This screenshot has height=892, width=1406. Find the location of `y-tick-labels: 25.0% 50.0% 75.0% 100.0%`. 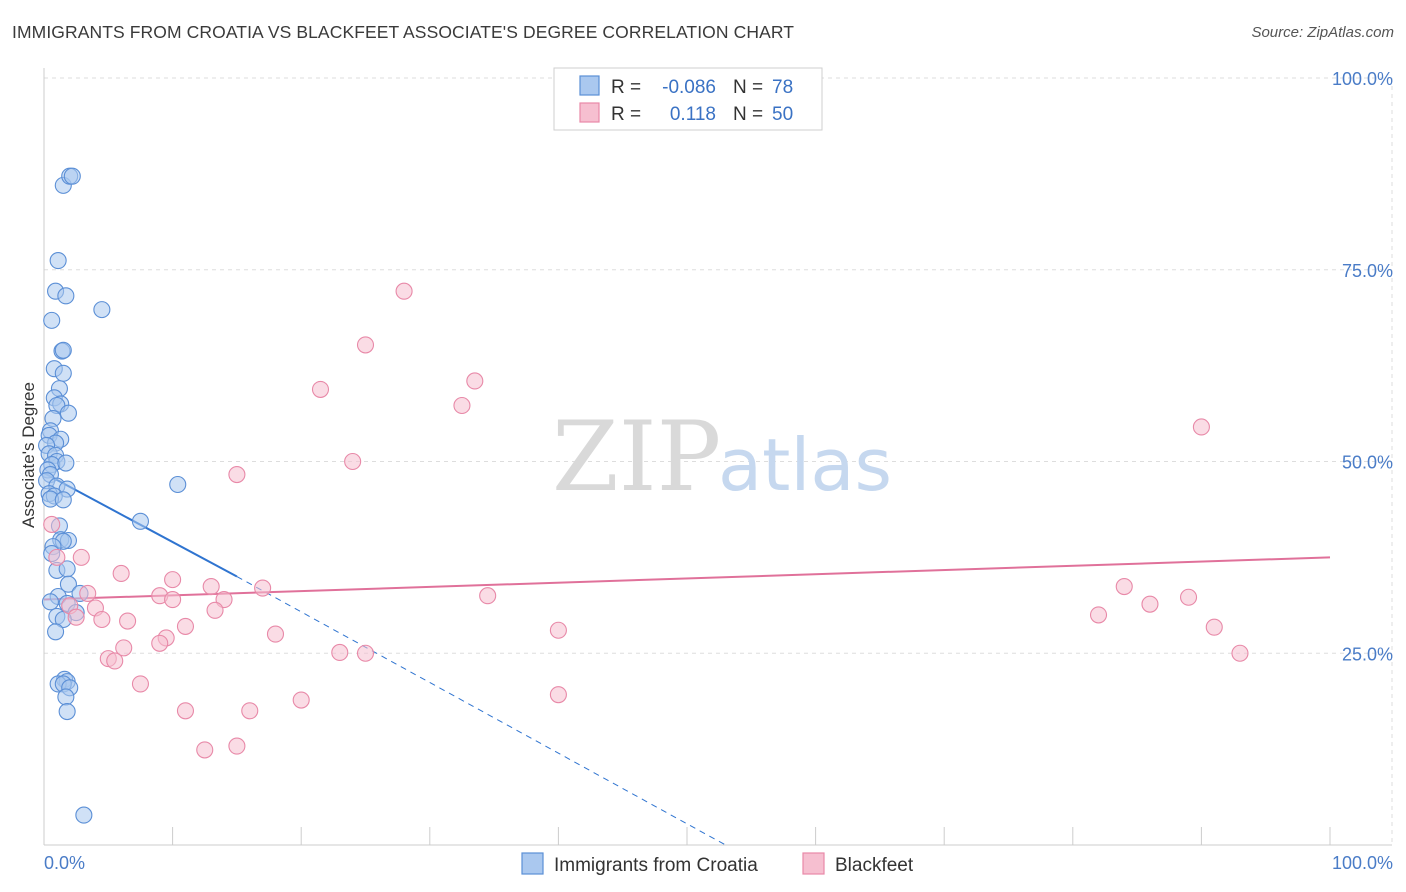

y-tick-labels: 25.0% 50.0% 75.0% 100.0% is located at coordinates (1362, 366).